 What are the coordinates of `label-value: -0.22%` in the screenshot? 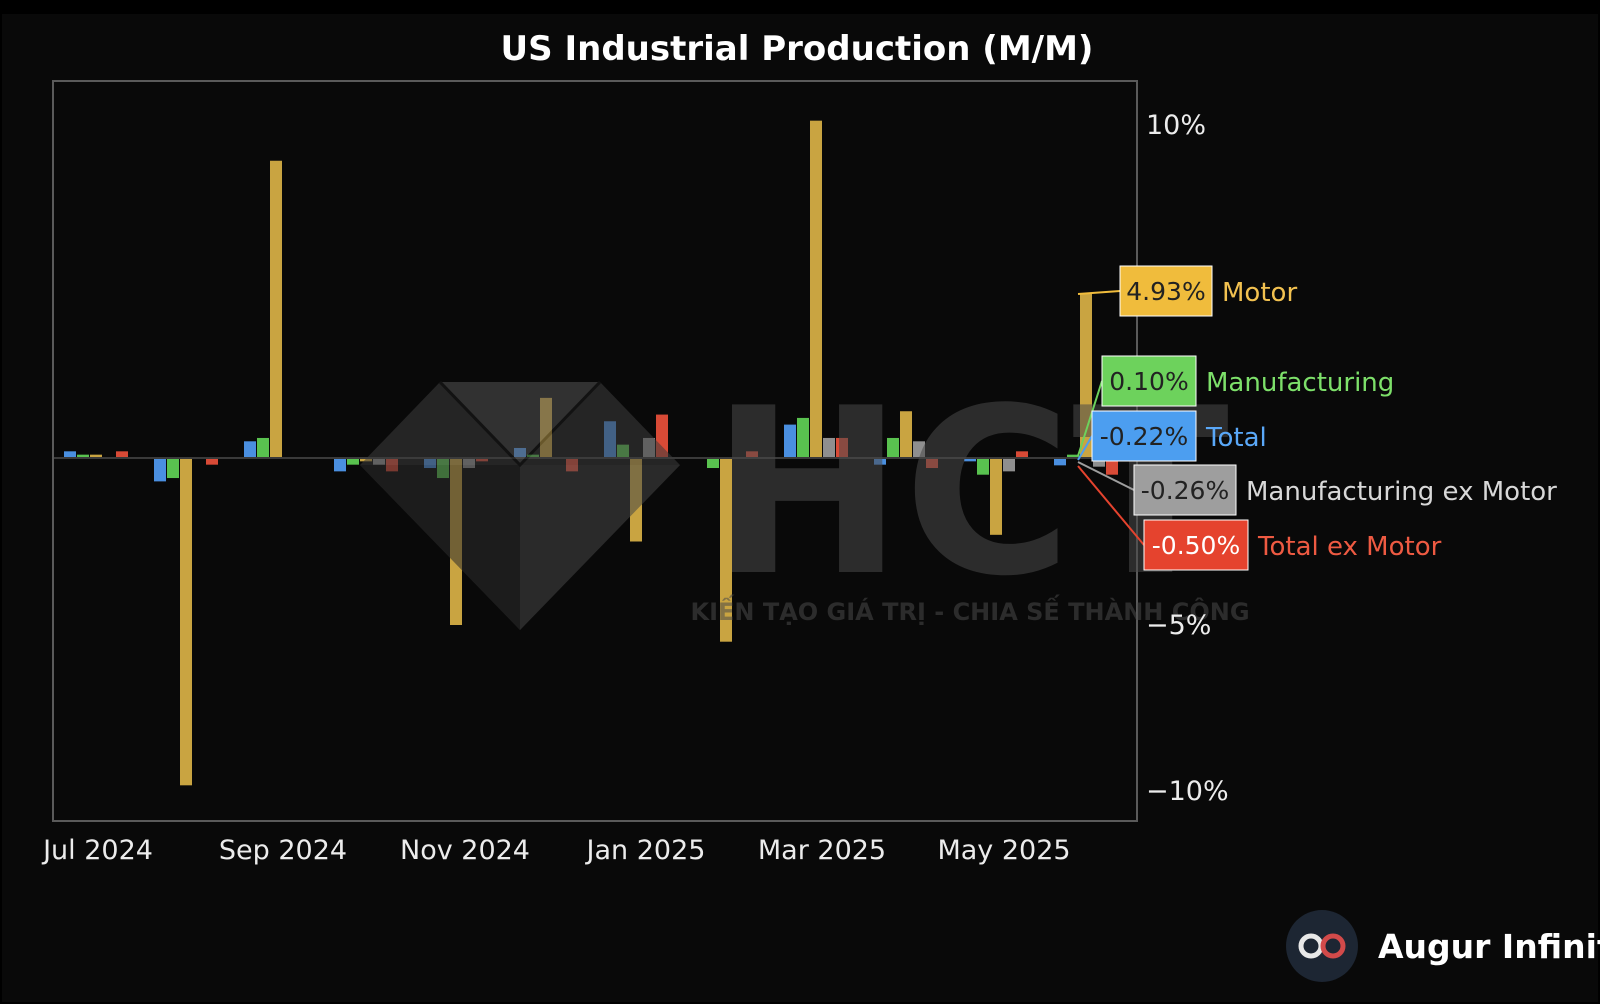 It's located at (1144, 436).